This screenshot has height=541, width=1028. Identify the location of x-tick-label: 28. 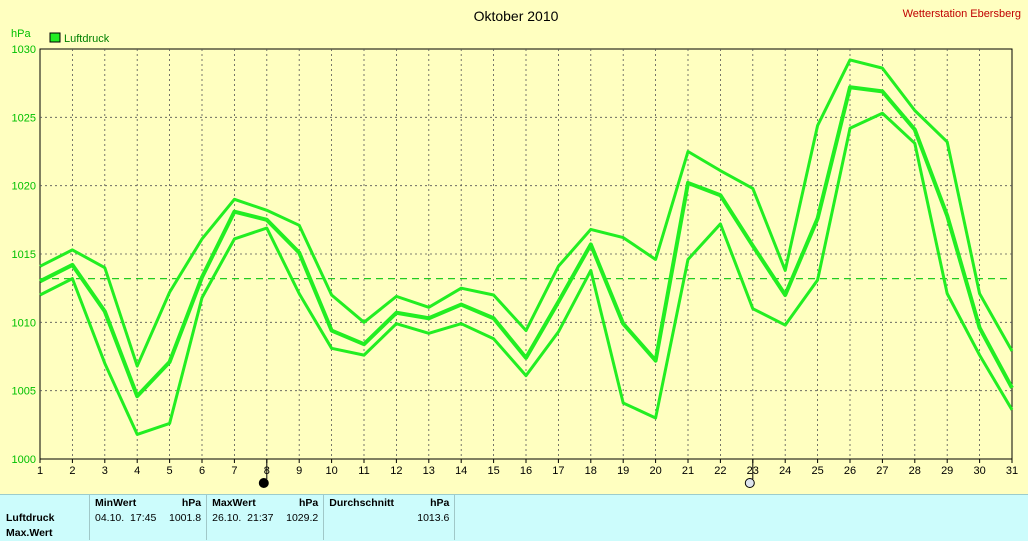
(915, 471).